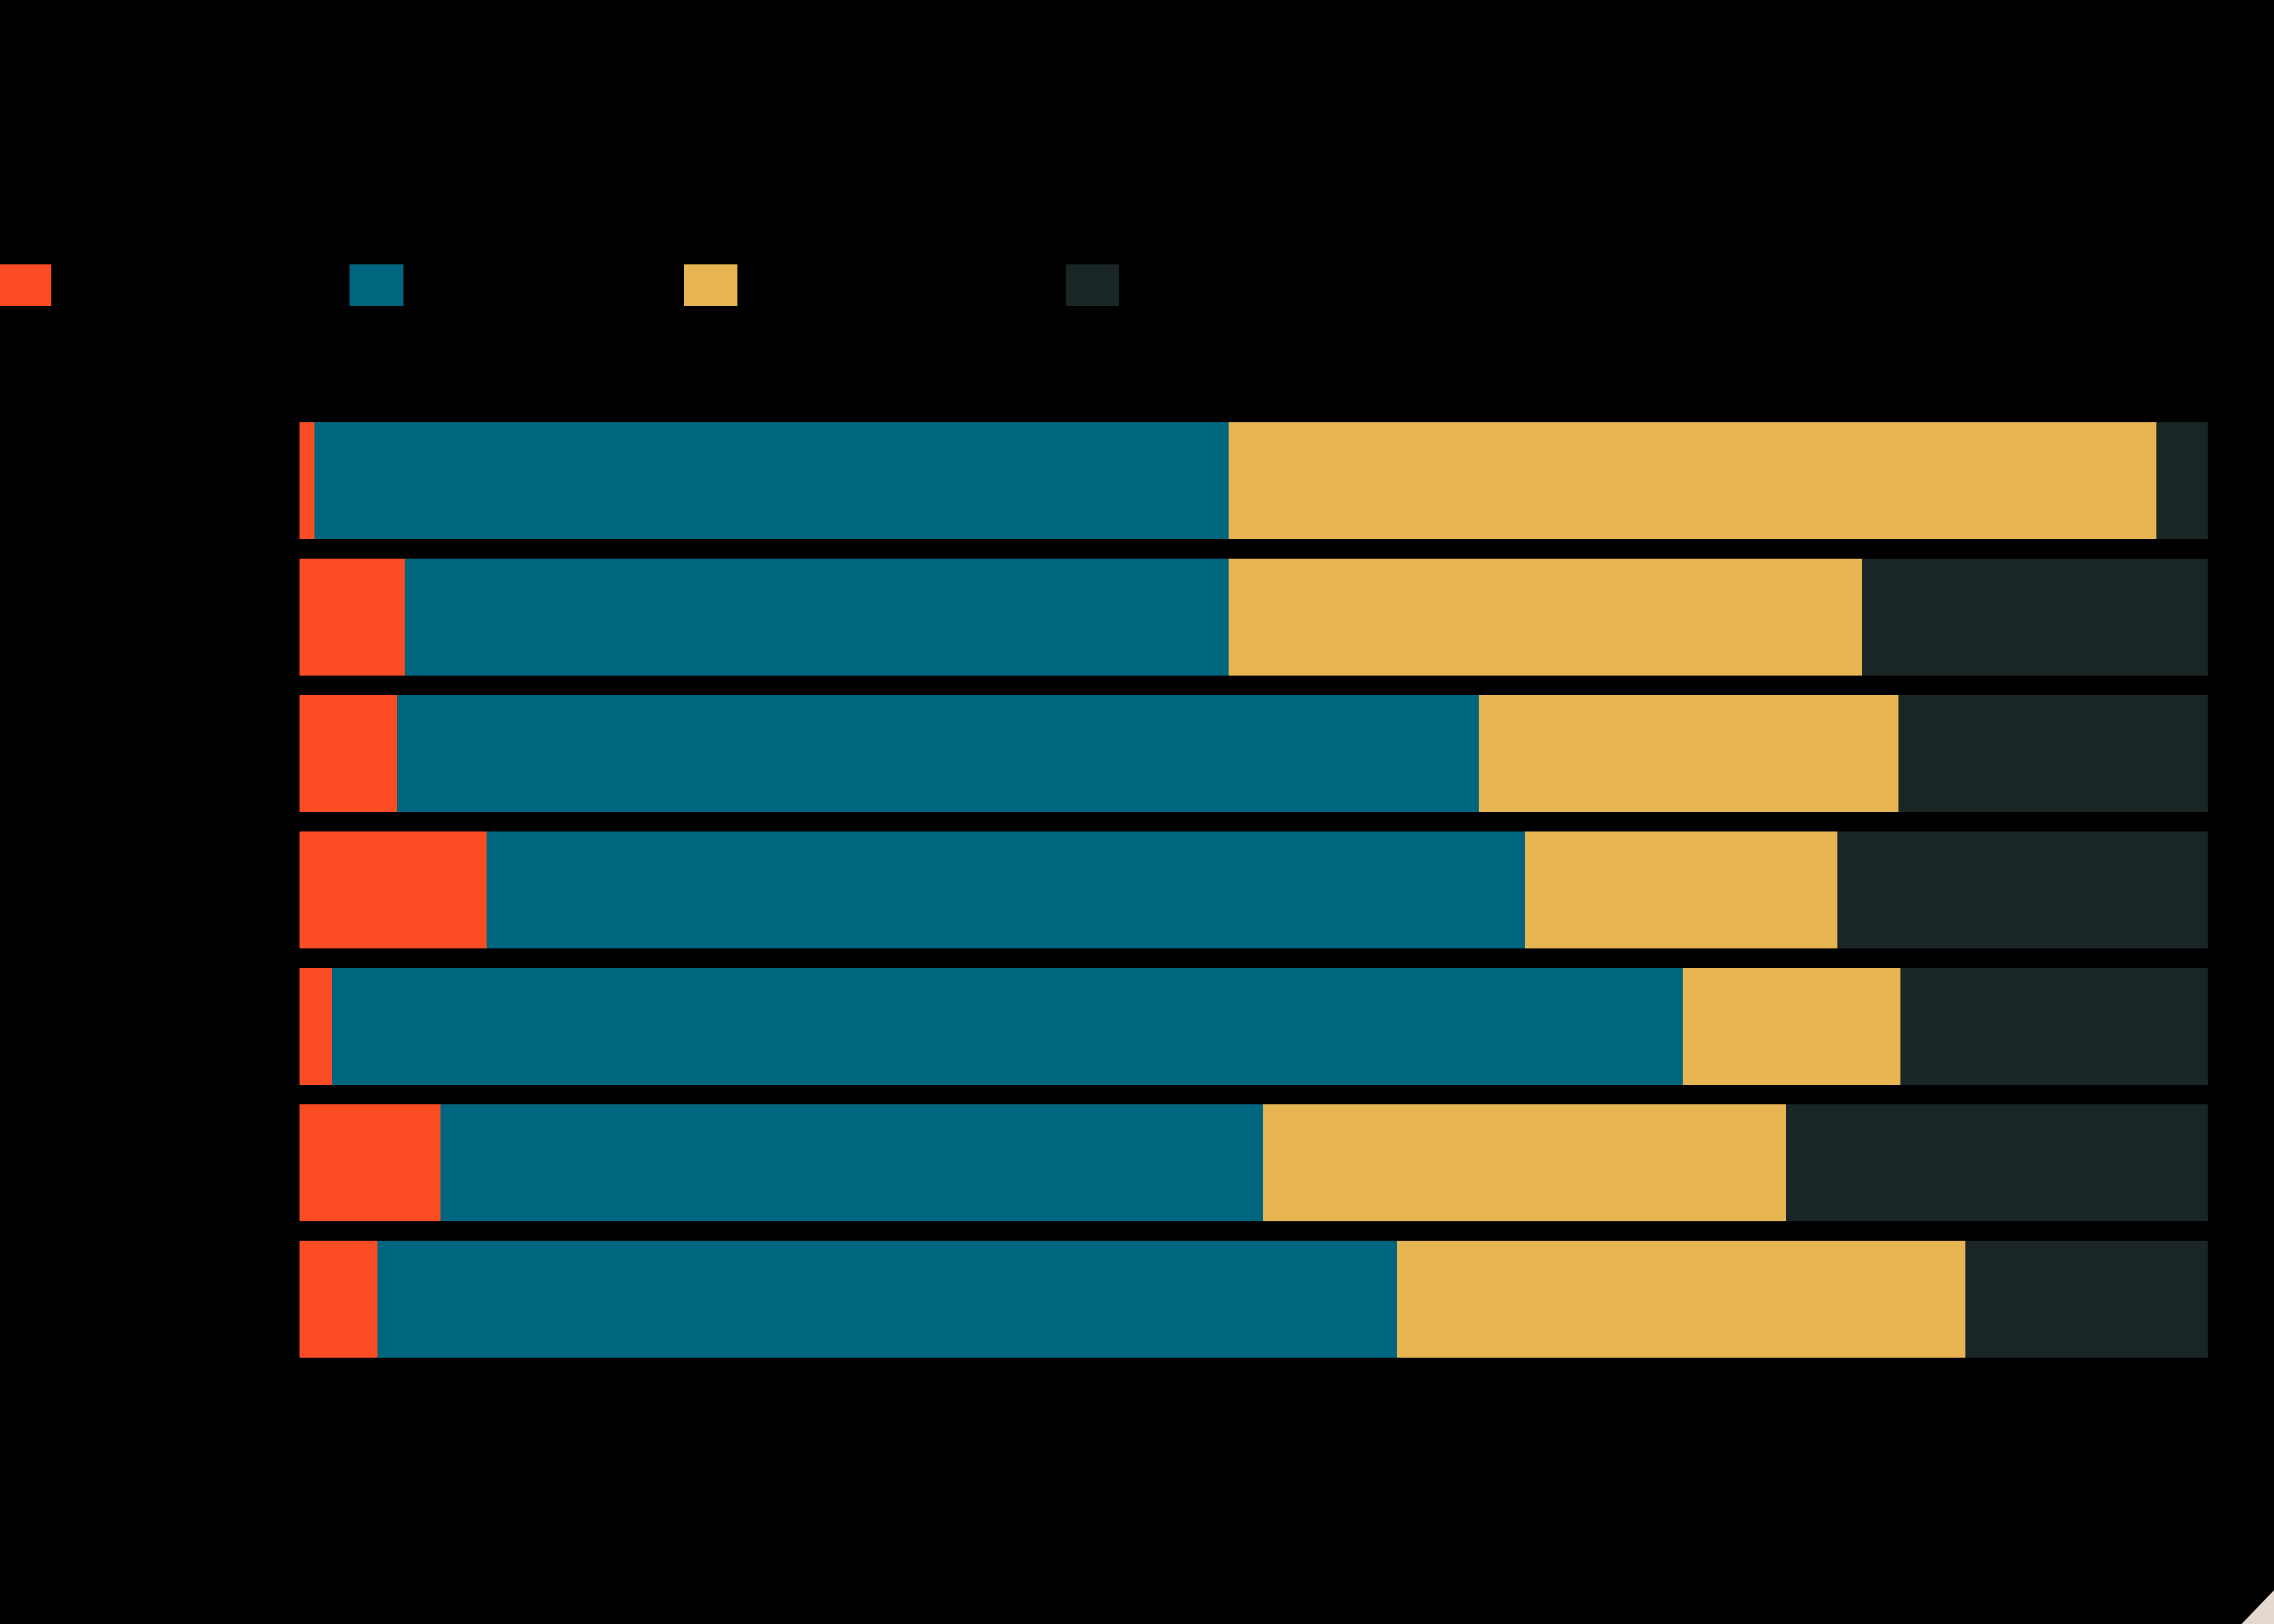 The image size is (2274, 1624). Describe the element at coordinates (316, 1026) in the screenshot. I see `bar-segment-s0-r4` at that location.